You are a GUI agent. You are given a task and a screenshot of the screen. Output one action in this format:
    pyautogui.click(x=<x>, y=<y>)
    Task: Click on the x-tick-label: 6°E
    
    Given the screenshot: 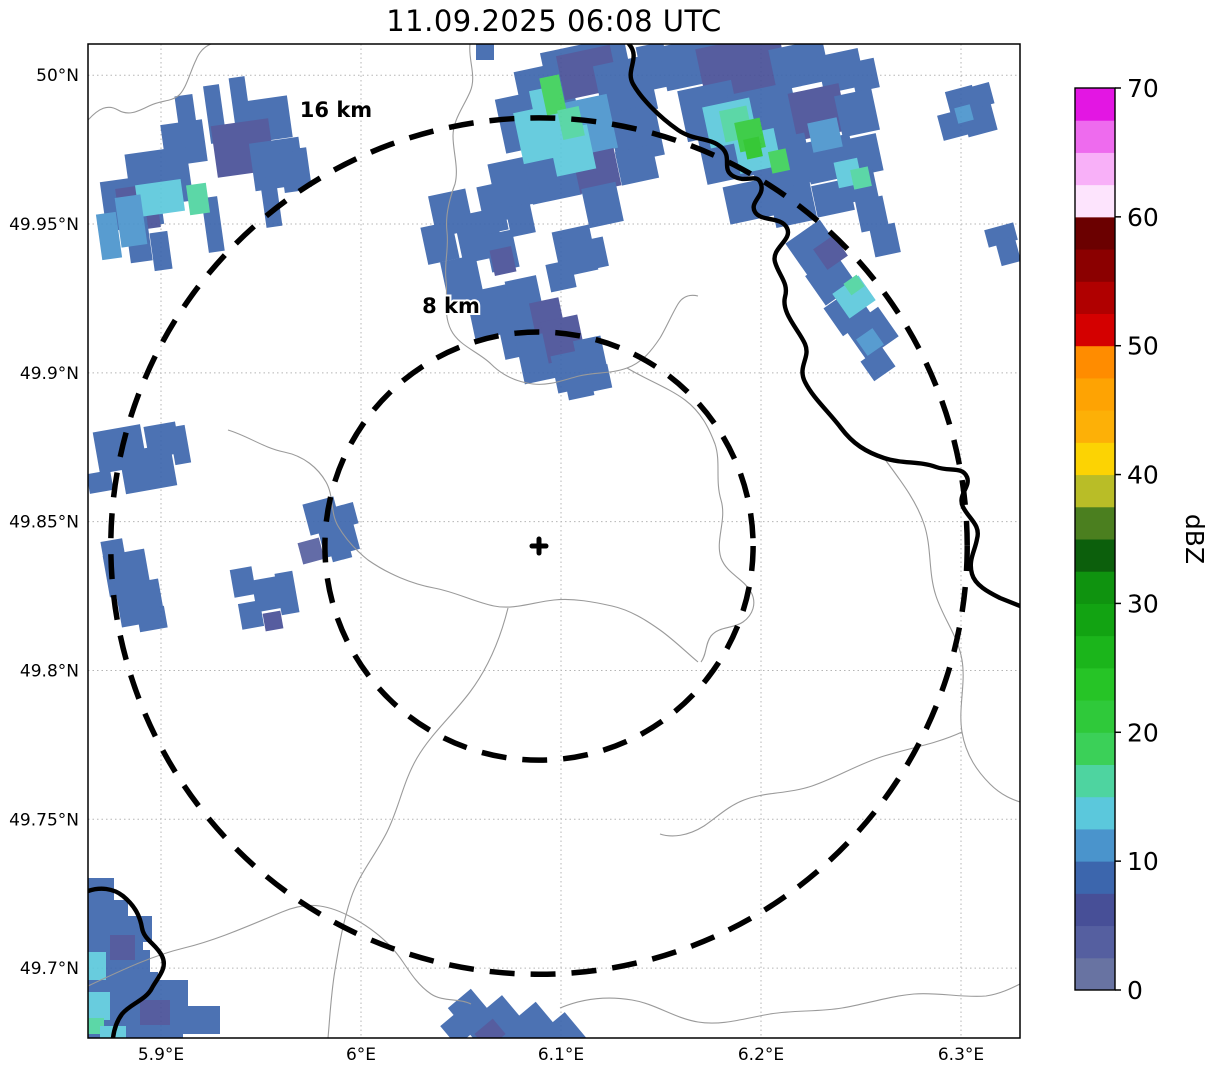 What is the action you would take?
    pyautogui.click(x=361, y=1055)
    